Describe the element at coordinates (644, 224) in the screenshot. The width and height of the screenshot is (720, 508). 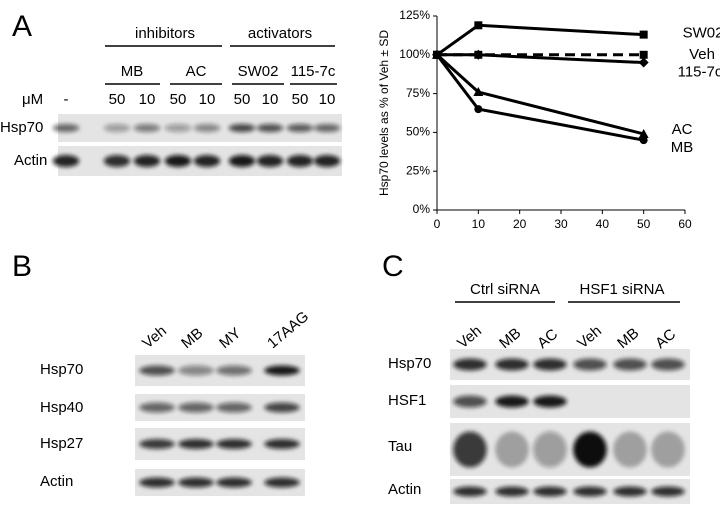
I see `x-tick-label: 50` at that location.